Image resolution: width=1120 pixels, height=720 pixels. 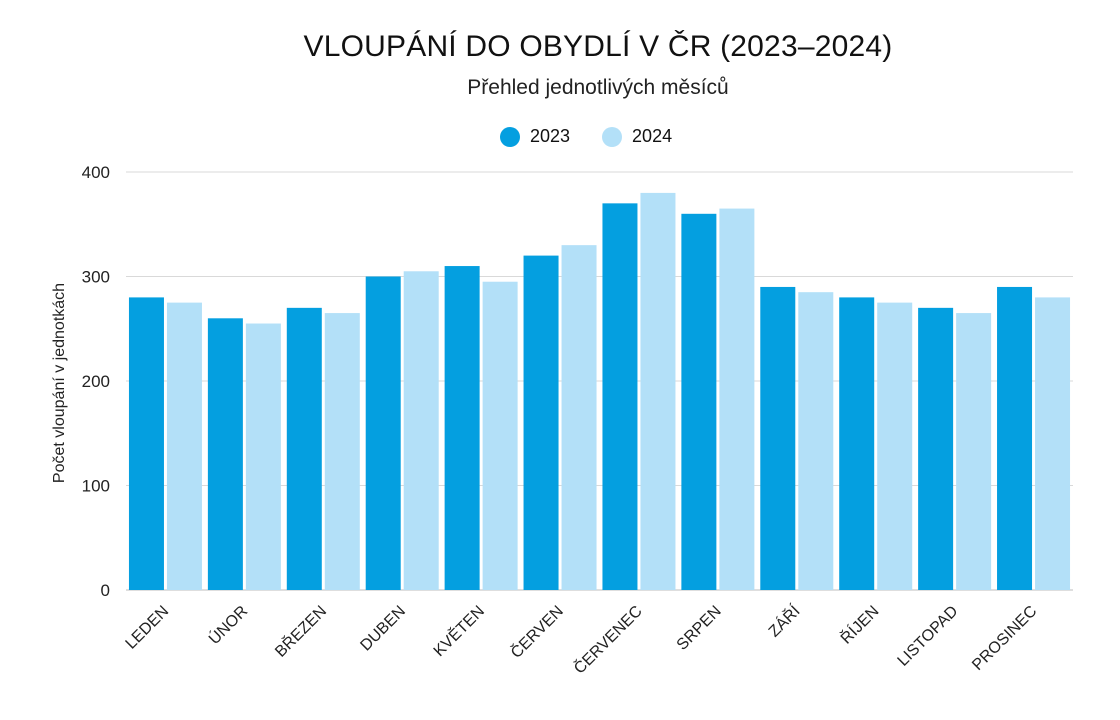 What do you see at coordinates (608, 639) in the screenshot?
I see `x-tick-label: ČERVENEC` at bounding box center [608, 639].